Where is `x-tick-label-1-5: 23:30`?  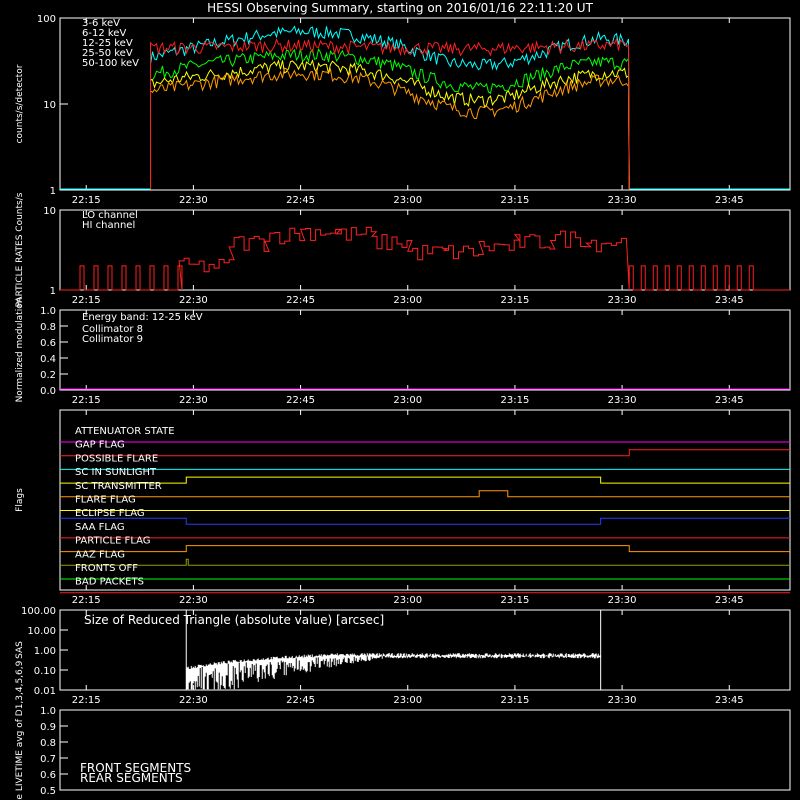 x-tick-label-1-5: 23:30 is located at coordinates (622, 300).